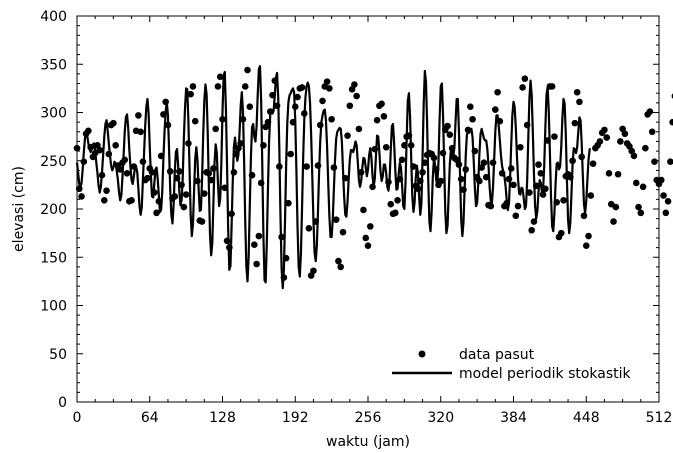  Describe the element at coordinates (53, 210) in the screenshot. I see `y-tick-label: 200` at that location.